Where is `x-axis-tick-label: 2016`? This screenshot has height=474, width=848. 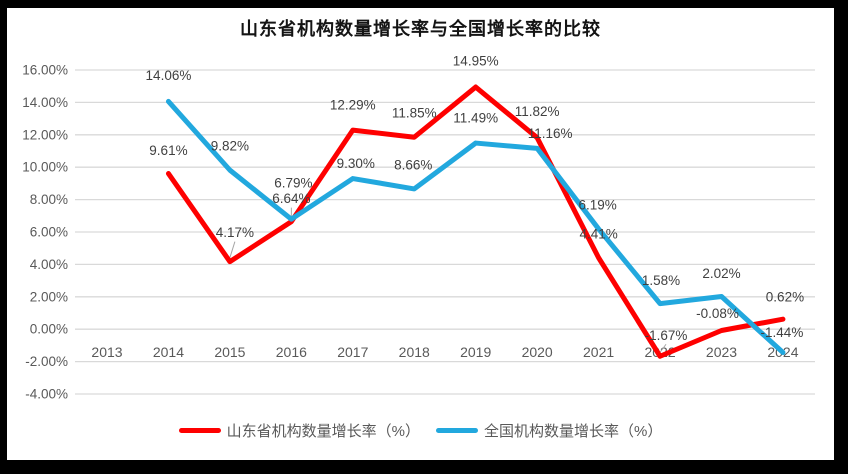
x-axis-tick-label: 2016 is located at coordinates (291, 352).